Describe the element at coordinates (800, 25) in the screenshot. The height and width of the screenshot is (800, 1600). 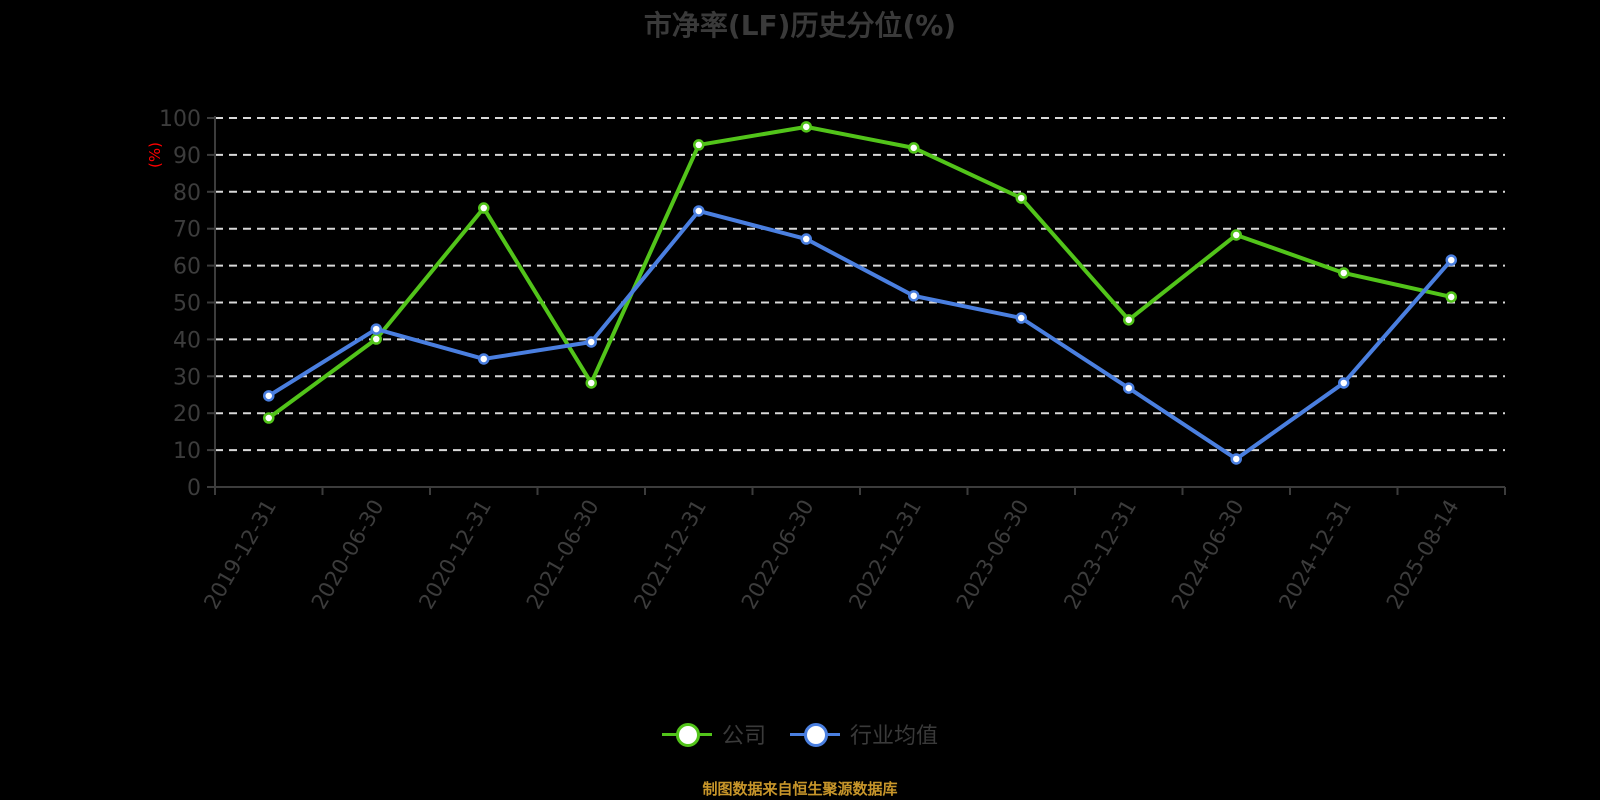
I see `chart-title: 市净率(LF)历史分位(%)` at that location.